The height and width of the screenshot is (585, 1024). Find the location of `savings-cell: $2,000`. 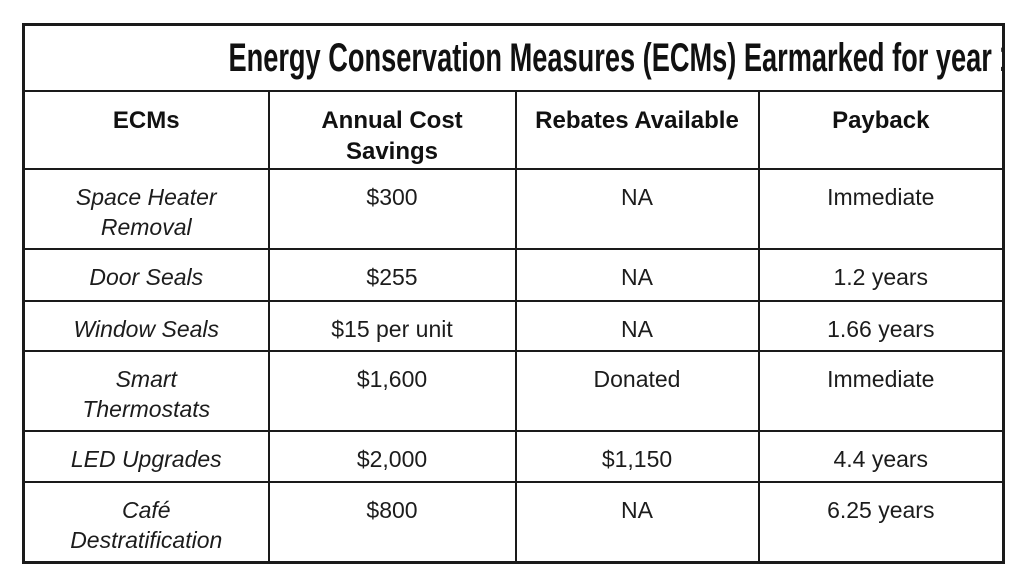

savings-cell: $2,000 is located at coordinates (392, 457).